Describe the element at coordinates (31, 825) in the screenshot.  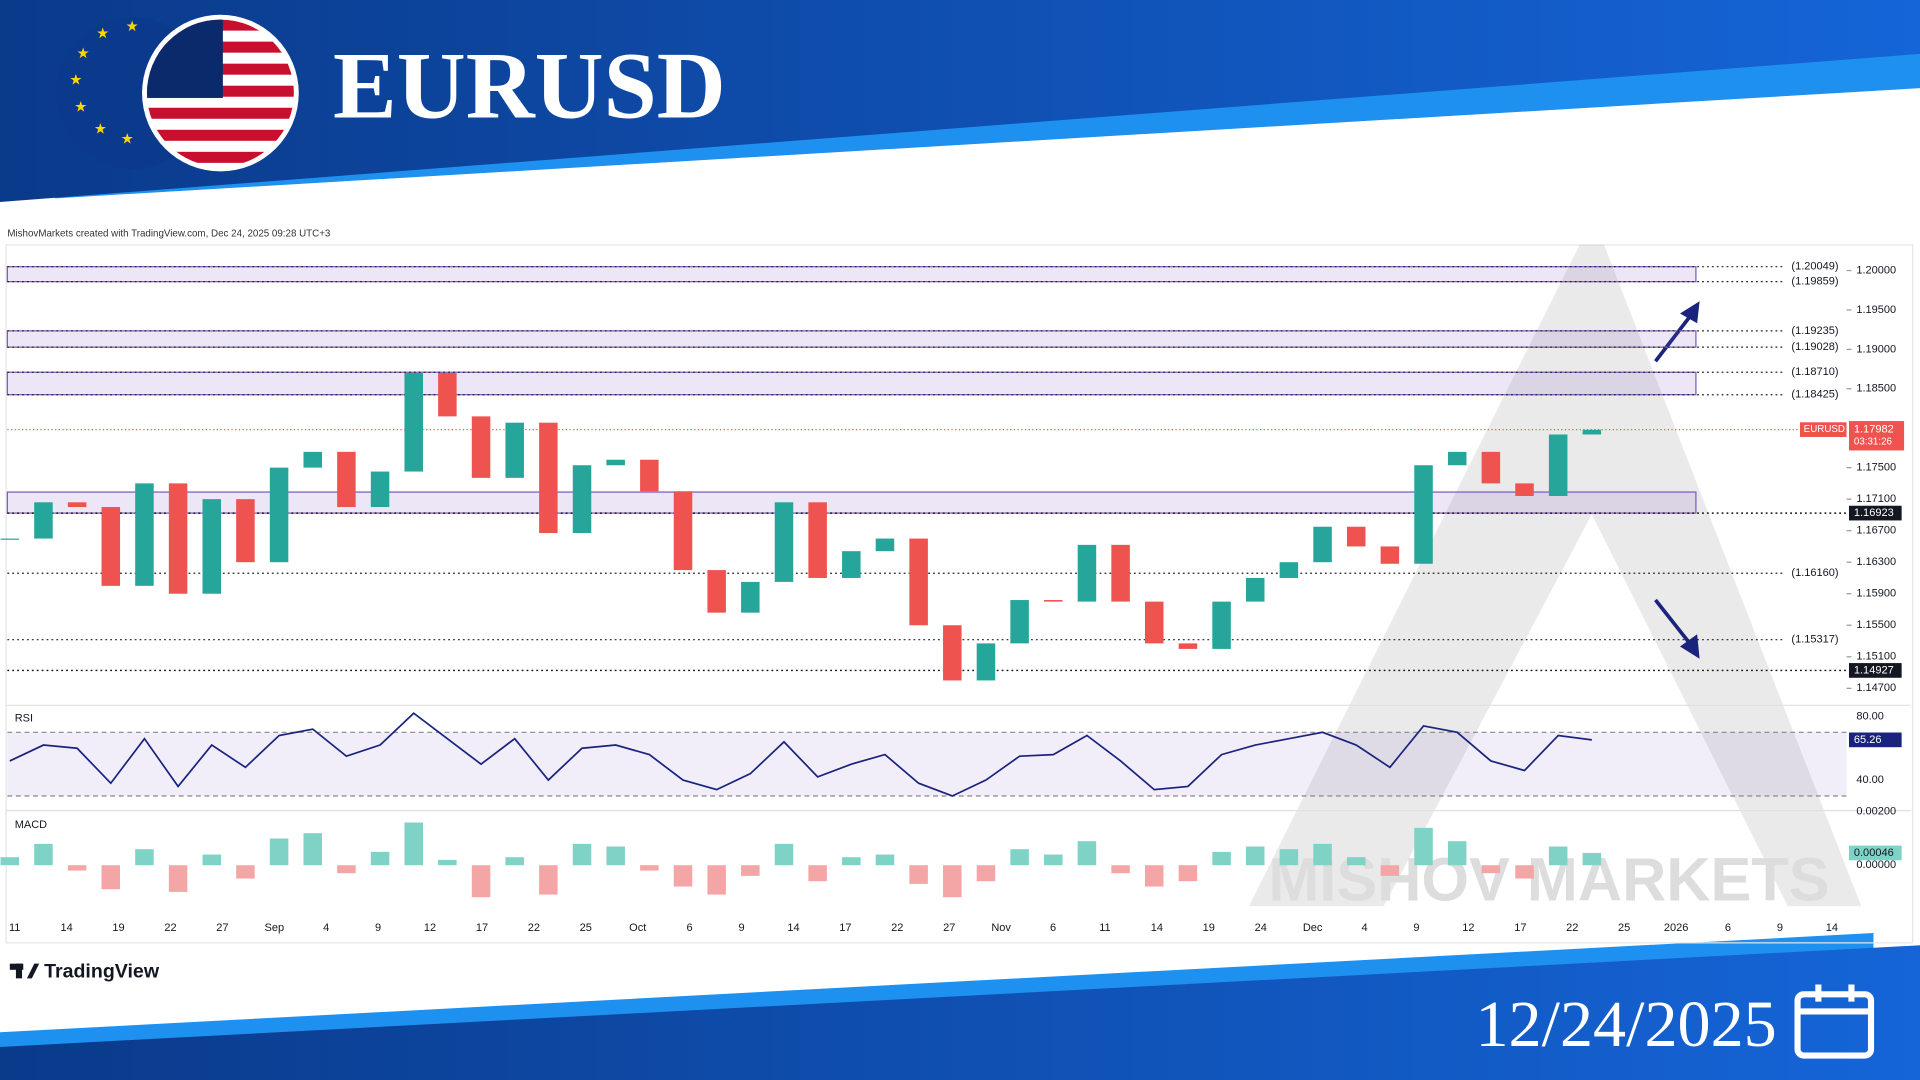
I see `macd-title: MACD` at that location.